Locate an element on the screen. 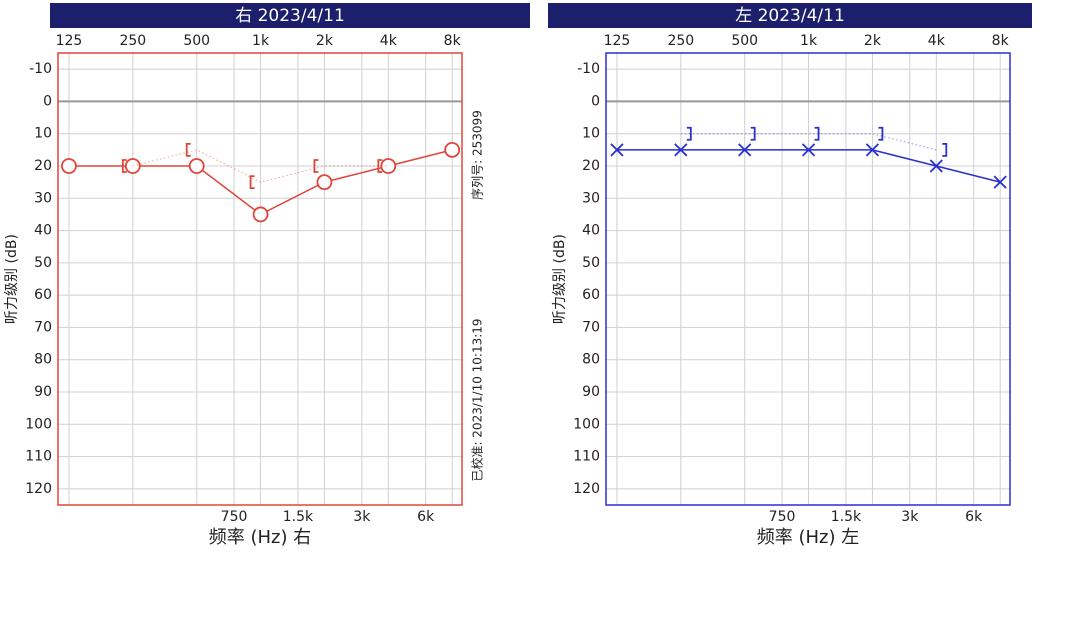 The height and width of the screenshot is (618, 1080). chart-title: 左 2023/4/11 is located at coordinates (790, 16).